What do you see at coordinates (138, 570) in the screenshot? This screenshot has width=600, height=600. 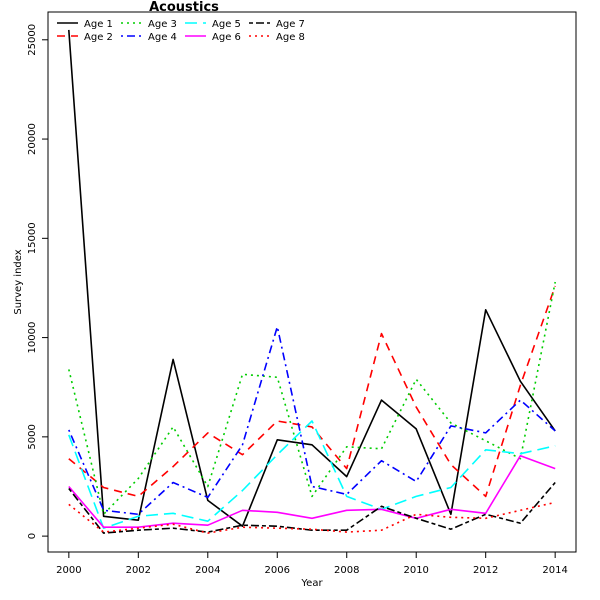 I see `x-tick-label: 2002` at bounding box center [138, 570].